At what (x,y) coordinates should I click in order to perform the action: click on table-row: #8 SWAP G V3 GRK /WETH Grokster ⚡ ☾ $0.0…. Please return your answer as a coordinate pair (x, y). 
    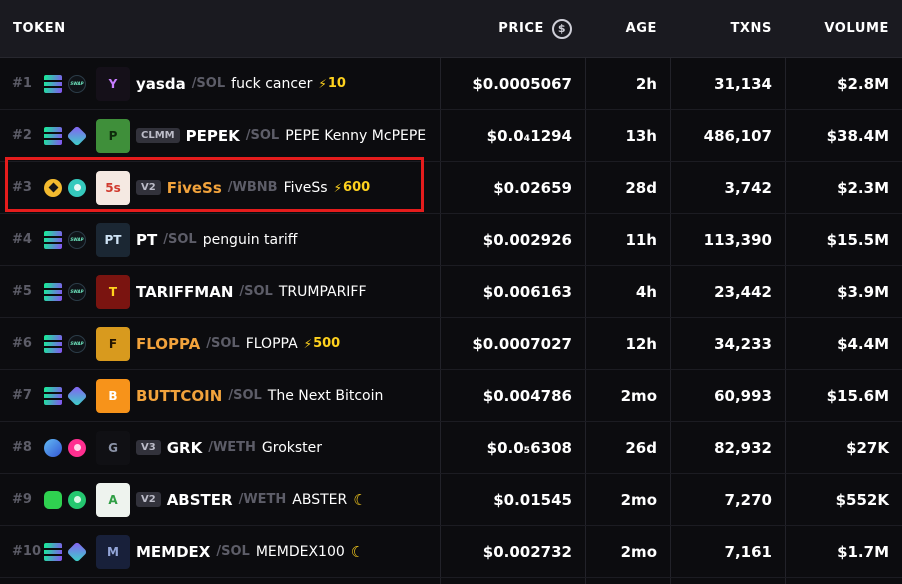
    Looking at the image, I should click on (451, 448).